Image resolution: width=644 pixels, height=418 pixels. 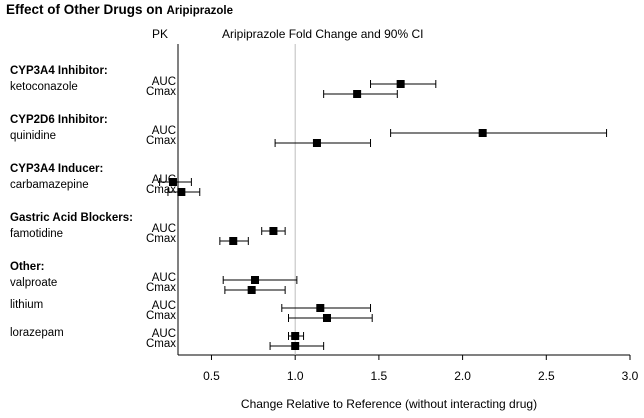 I want to click on drug-label: lithium, so click(x=27, y=305).